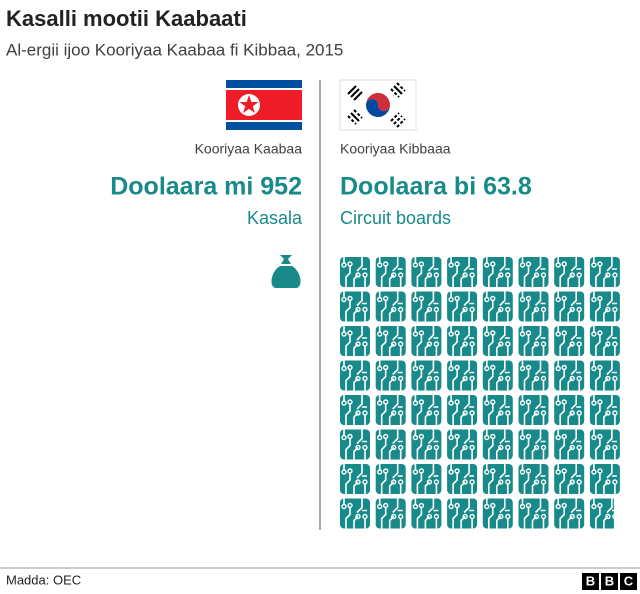 This screenshot has height=594, width=640. I want to click on logo-letter: C, so click(629, 580).